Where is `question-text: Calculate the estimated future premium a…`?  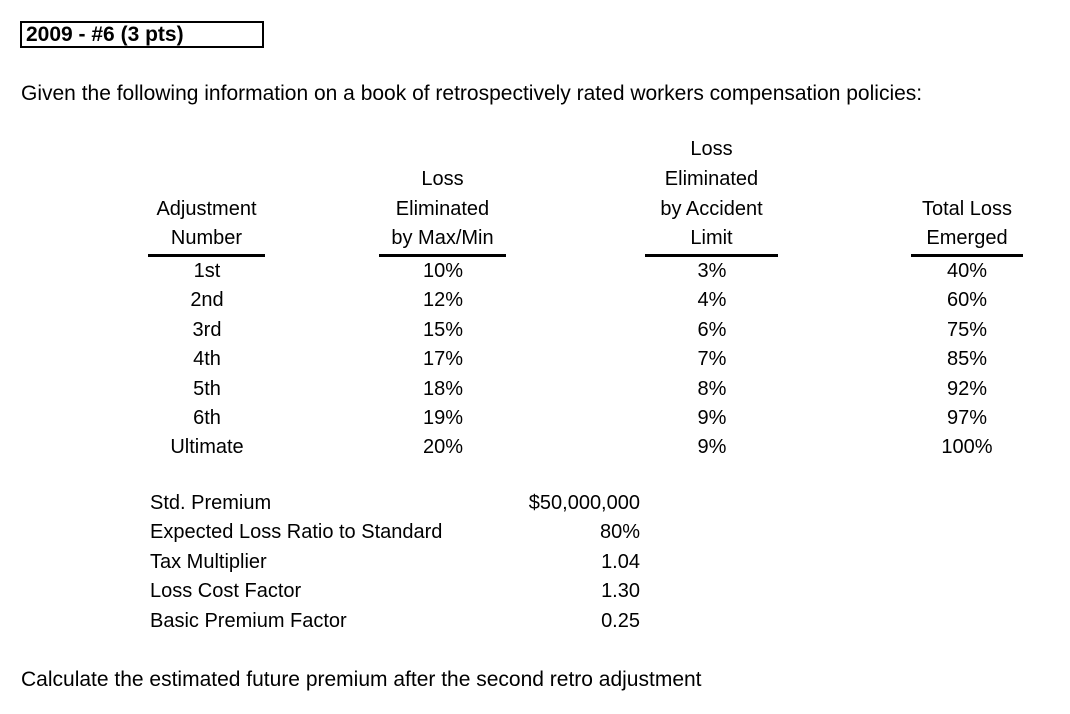 question-text: Calculate the estimated future premium a… is located at coordinates (361, 679).